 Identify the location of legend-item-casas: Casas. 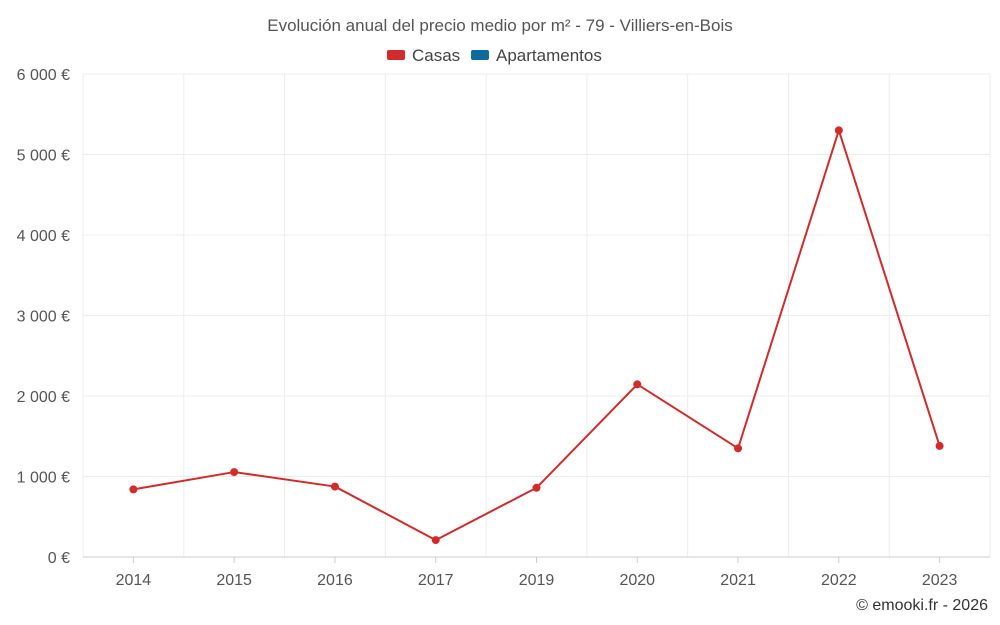
(423, 55).